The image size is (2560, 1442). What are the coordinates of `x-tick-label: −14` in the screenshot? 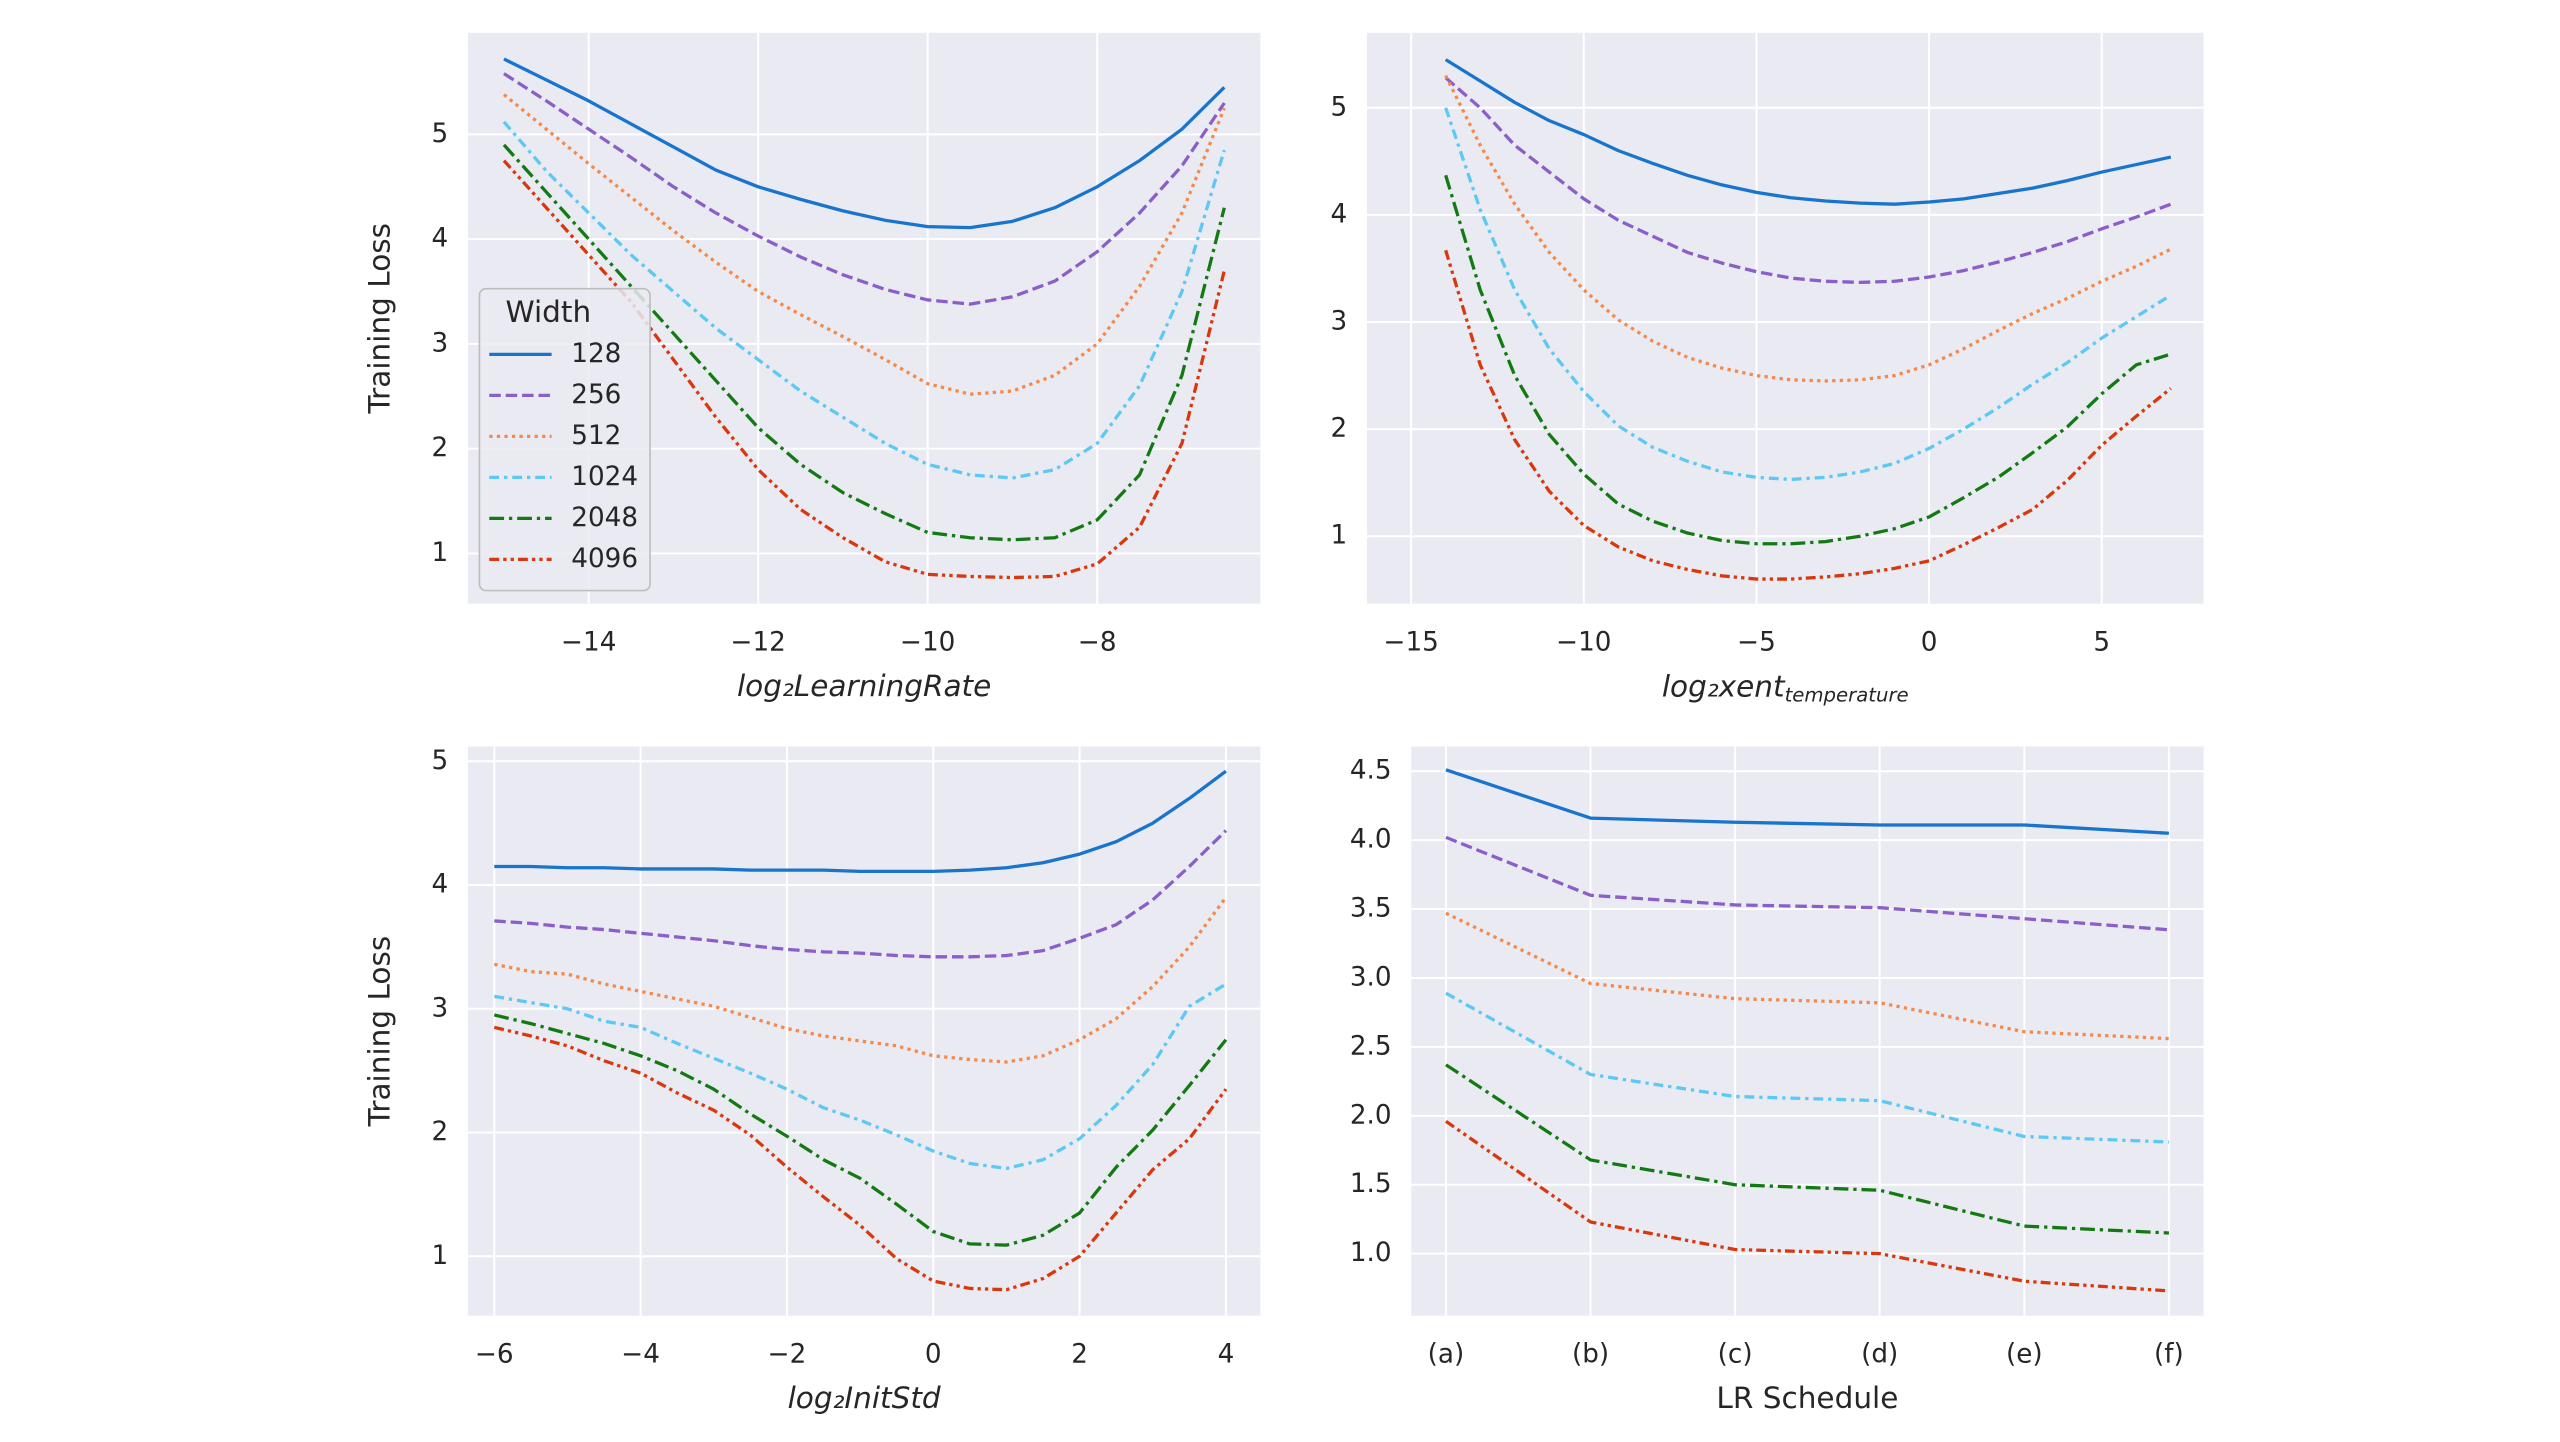 It's located at (588, 643).